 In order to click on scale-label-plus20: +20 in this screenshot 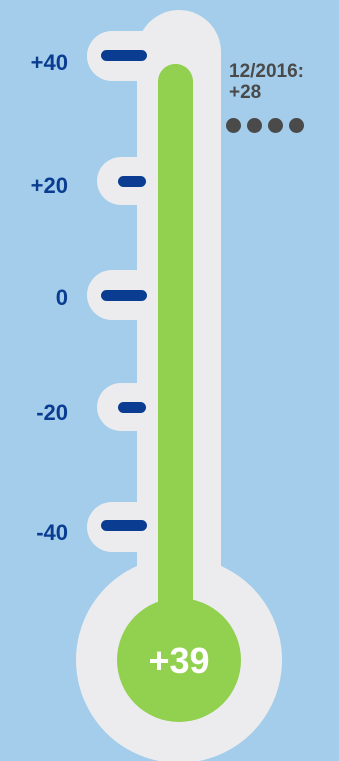, I will do `click(49, 185)`.